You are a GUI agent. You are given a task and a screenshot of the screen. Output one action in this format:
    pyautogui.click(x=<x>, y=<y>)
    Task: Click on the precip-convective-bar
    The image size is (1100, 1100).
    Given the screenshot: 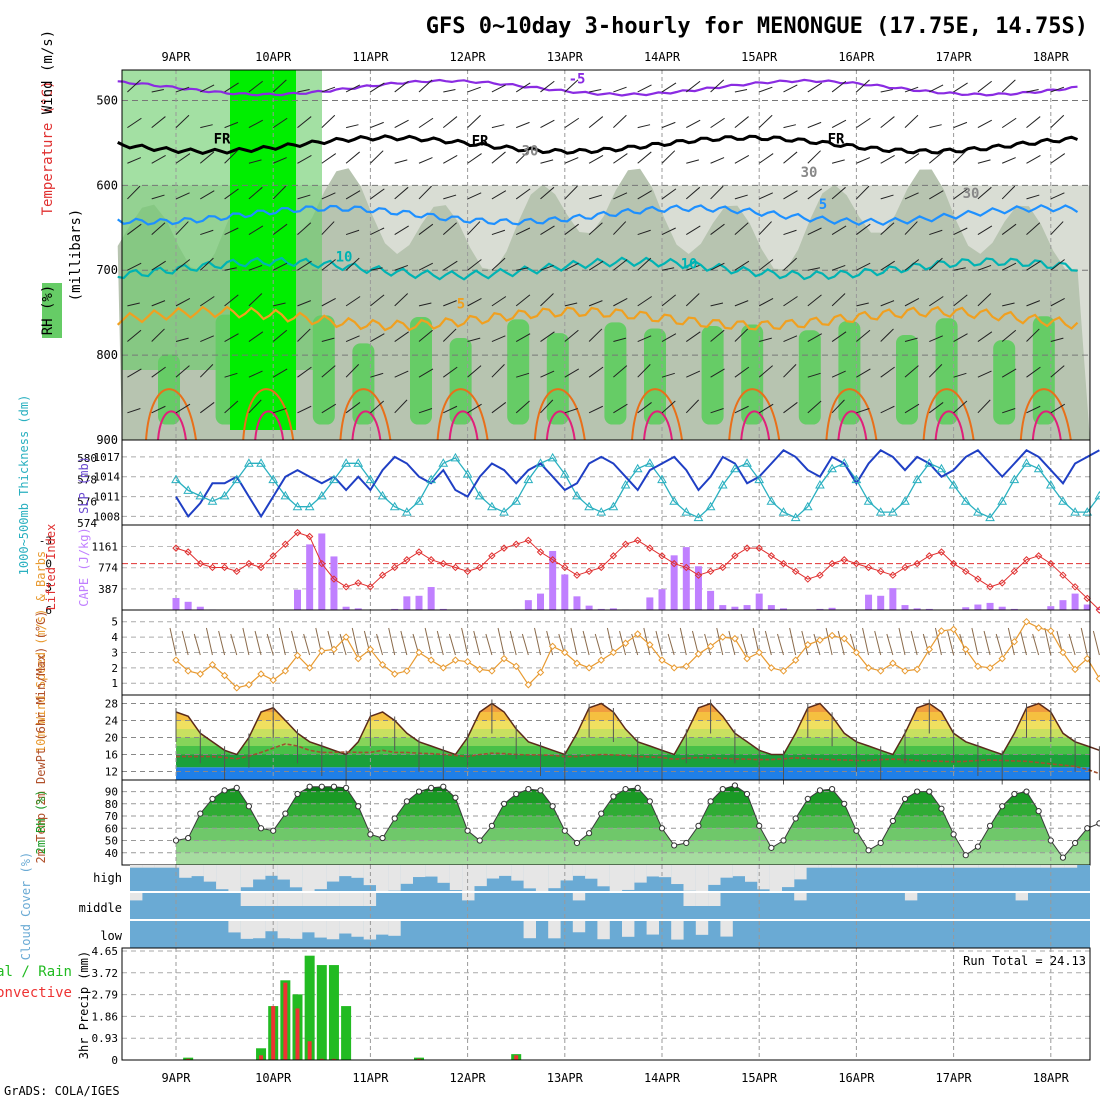 What is the action you would take?
    pyautogui.click(x=419, y=1059)
    